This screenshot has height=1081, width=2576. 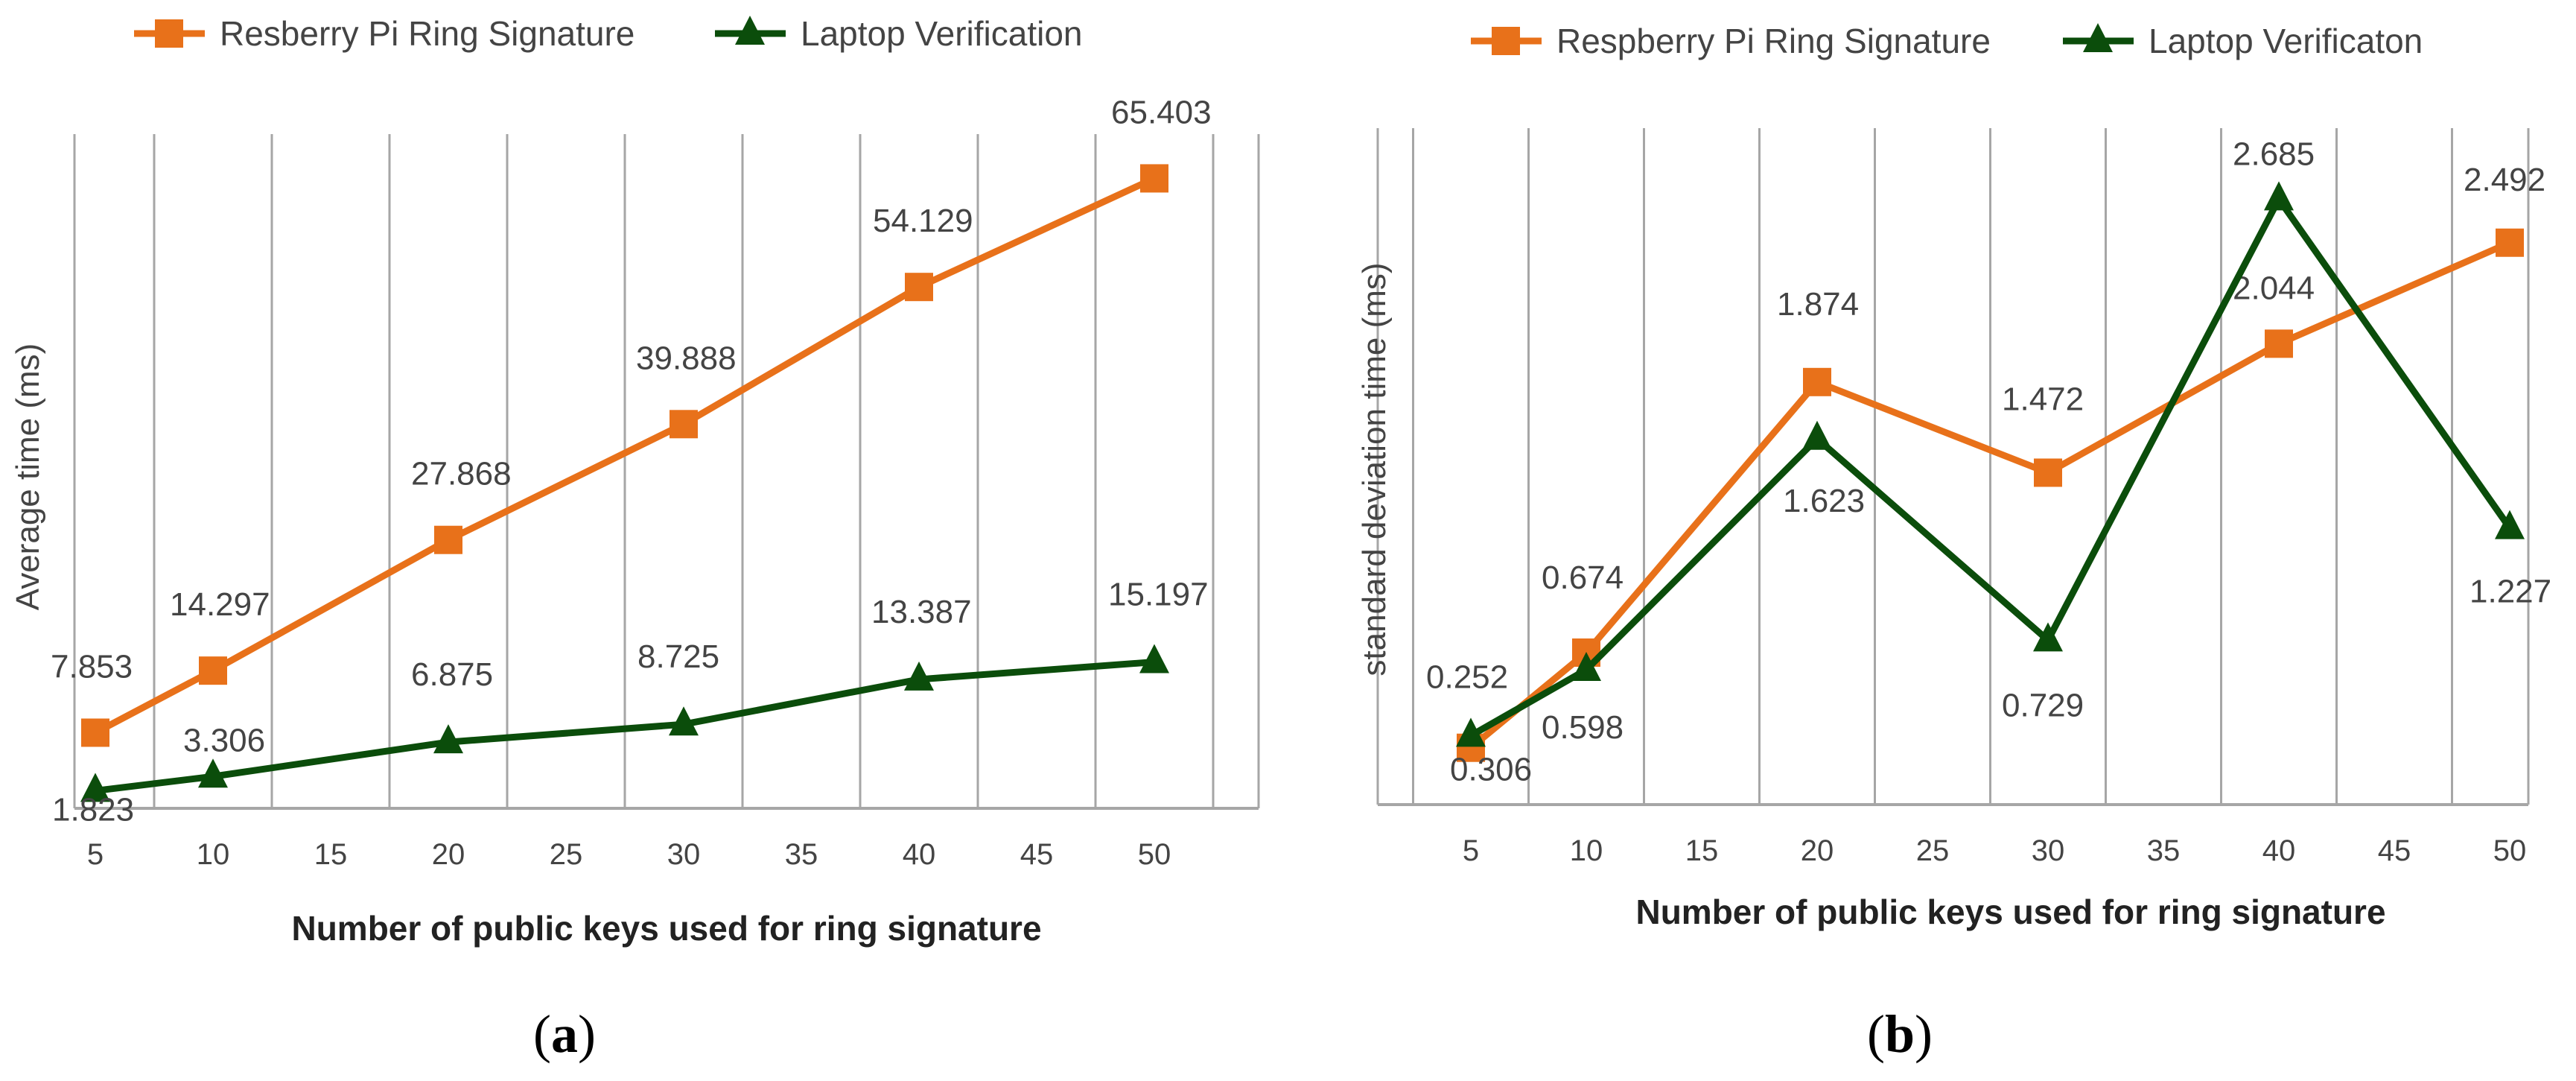 I want to click on legend-label: Laptop Verification, so click(x=942, y=33).